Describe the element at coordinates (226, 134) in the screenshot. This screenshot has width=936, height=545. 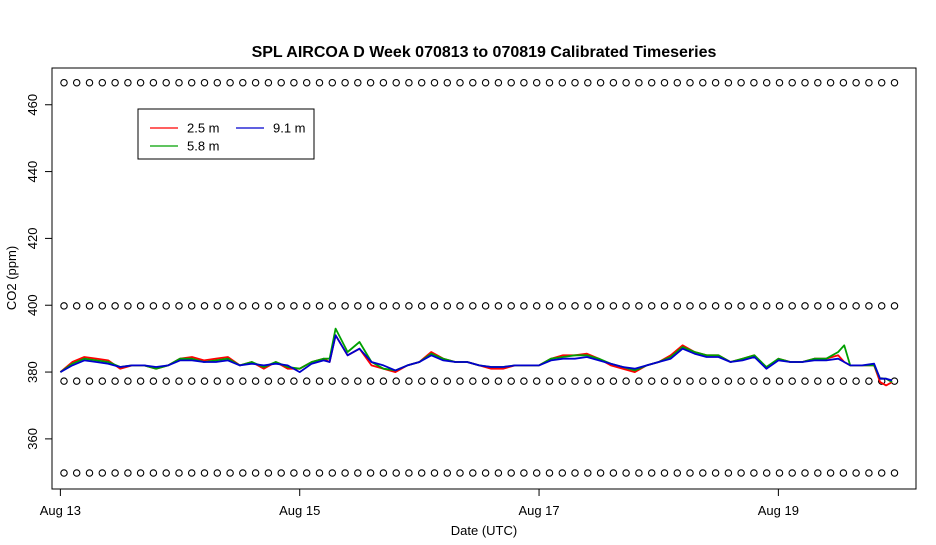
I see `legend-box` at that location.